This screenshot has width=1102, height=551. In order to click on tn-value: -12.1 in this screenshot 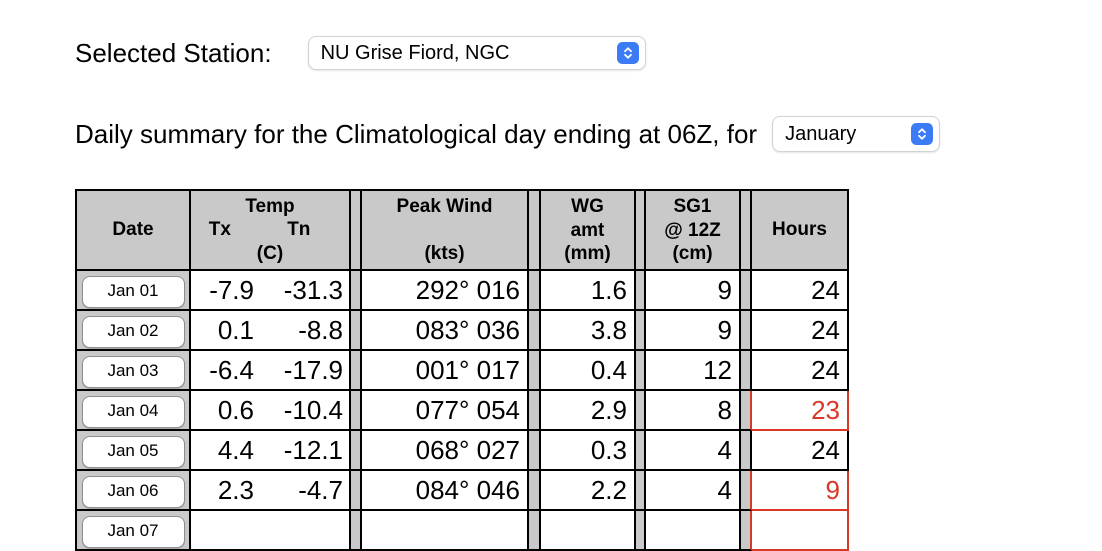, I will do `click(313, 449)`.